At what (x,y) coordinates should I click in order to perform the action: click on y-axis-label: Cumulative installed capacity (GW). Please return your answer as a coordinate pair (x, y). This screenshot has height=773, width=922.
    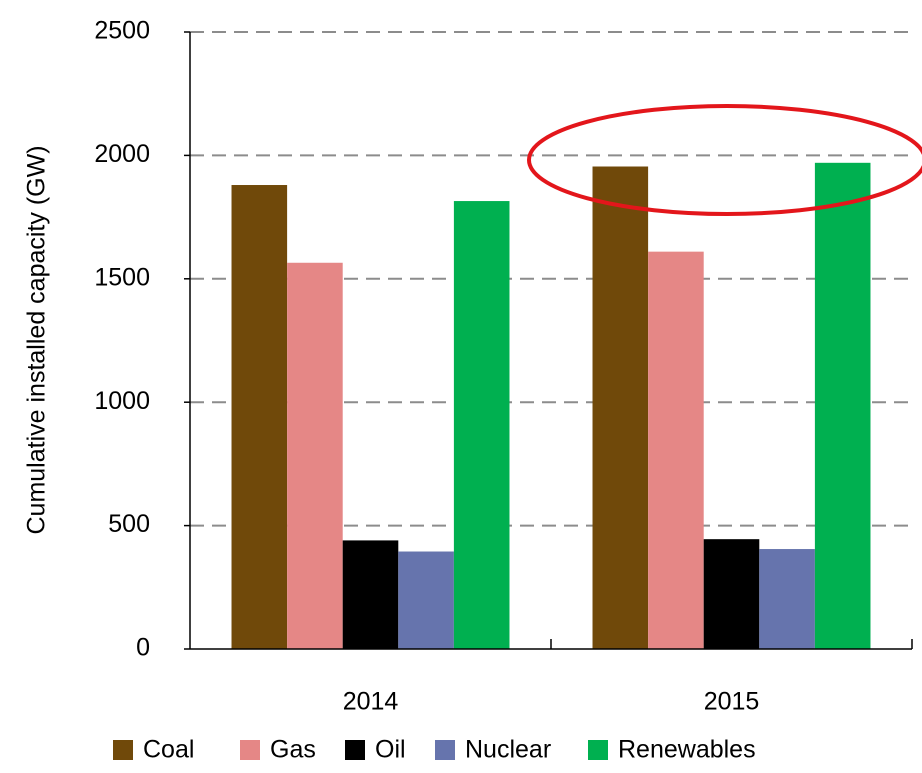
    Looking at the image, I should click on (37, 339).